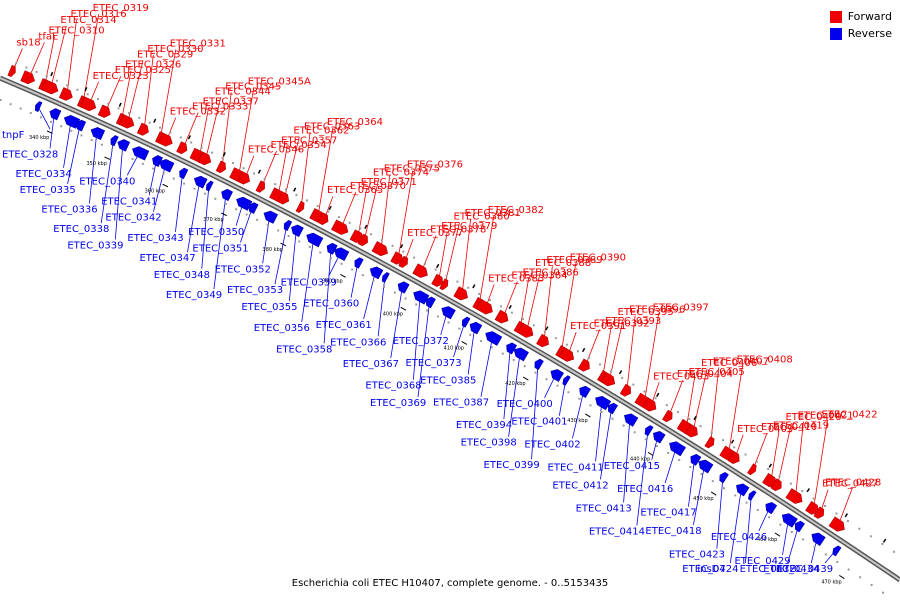 The image size is (900, 600). I want to click on reverse-gene-label: ETEC_0432, so click(768, 569).